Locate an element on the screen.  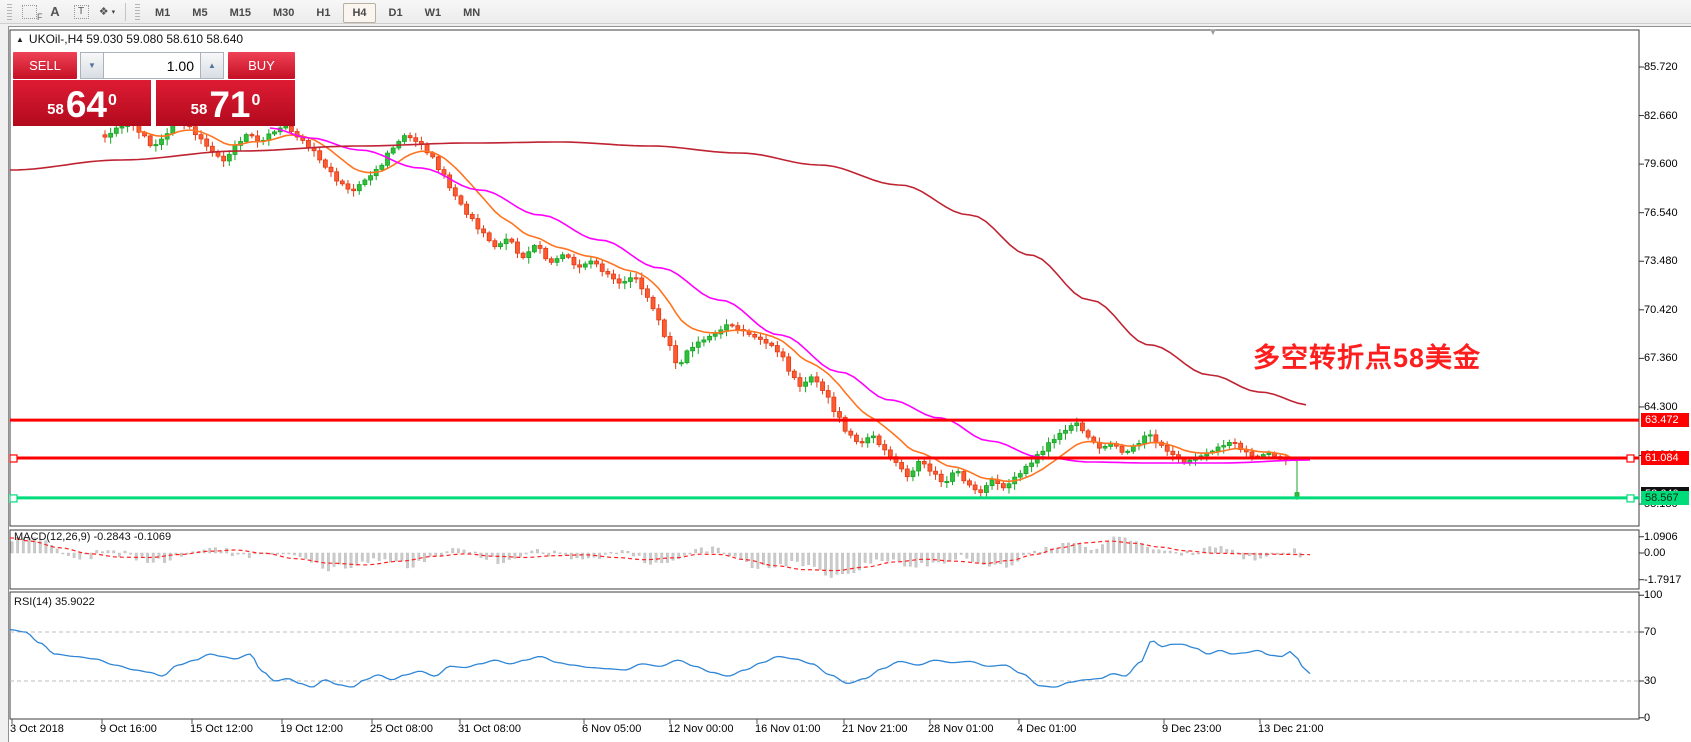
volume-increase-button: ▲ is located at coordinates (212, 65).